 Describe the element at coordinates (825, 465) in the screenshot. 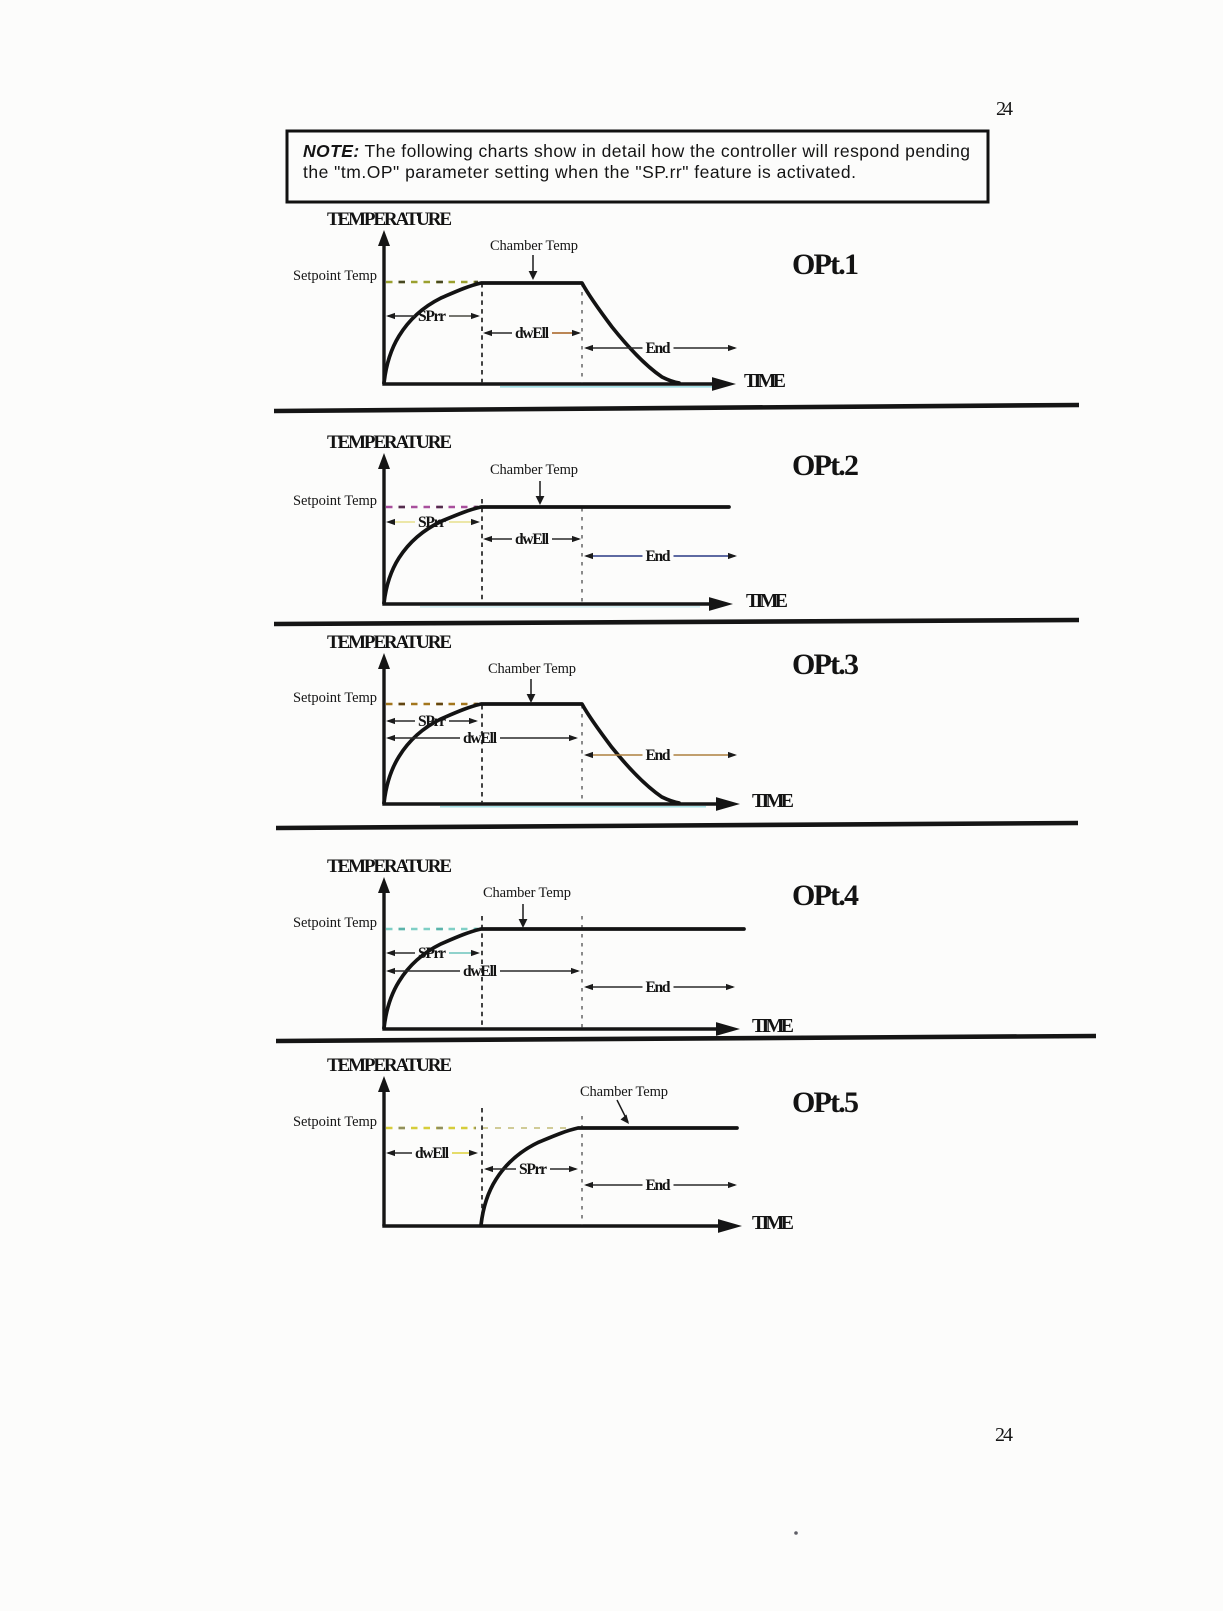

I see `svg-text: OPt.2` at that location.